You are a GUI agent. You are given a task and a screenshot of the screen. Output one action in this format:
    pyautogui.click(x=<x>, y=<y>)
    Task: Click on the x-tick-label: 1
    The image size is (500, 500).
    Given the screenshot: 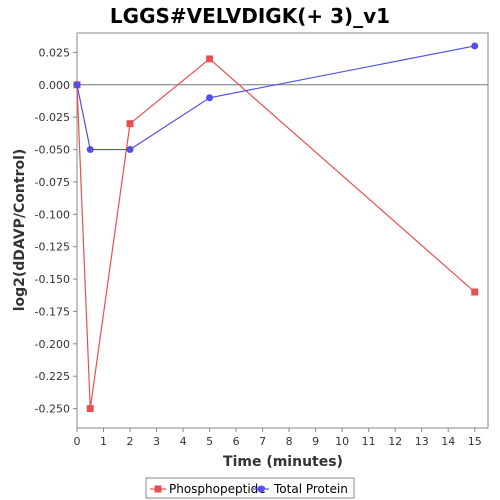 What is the action you would take?
    pyautogui.click(x=103, y=441)
    